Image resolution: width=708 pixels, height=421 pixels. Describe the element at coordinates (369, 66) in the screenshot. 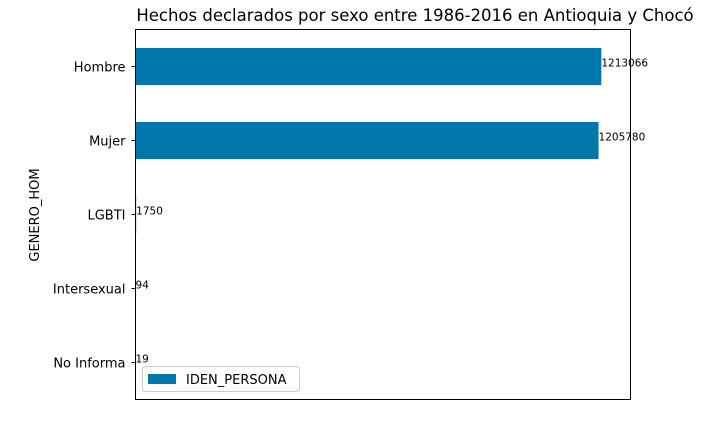

I see `bar-hombre` at that location.